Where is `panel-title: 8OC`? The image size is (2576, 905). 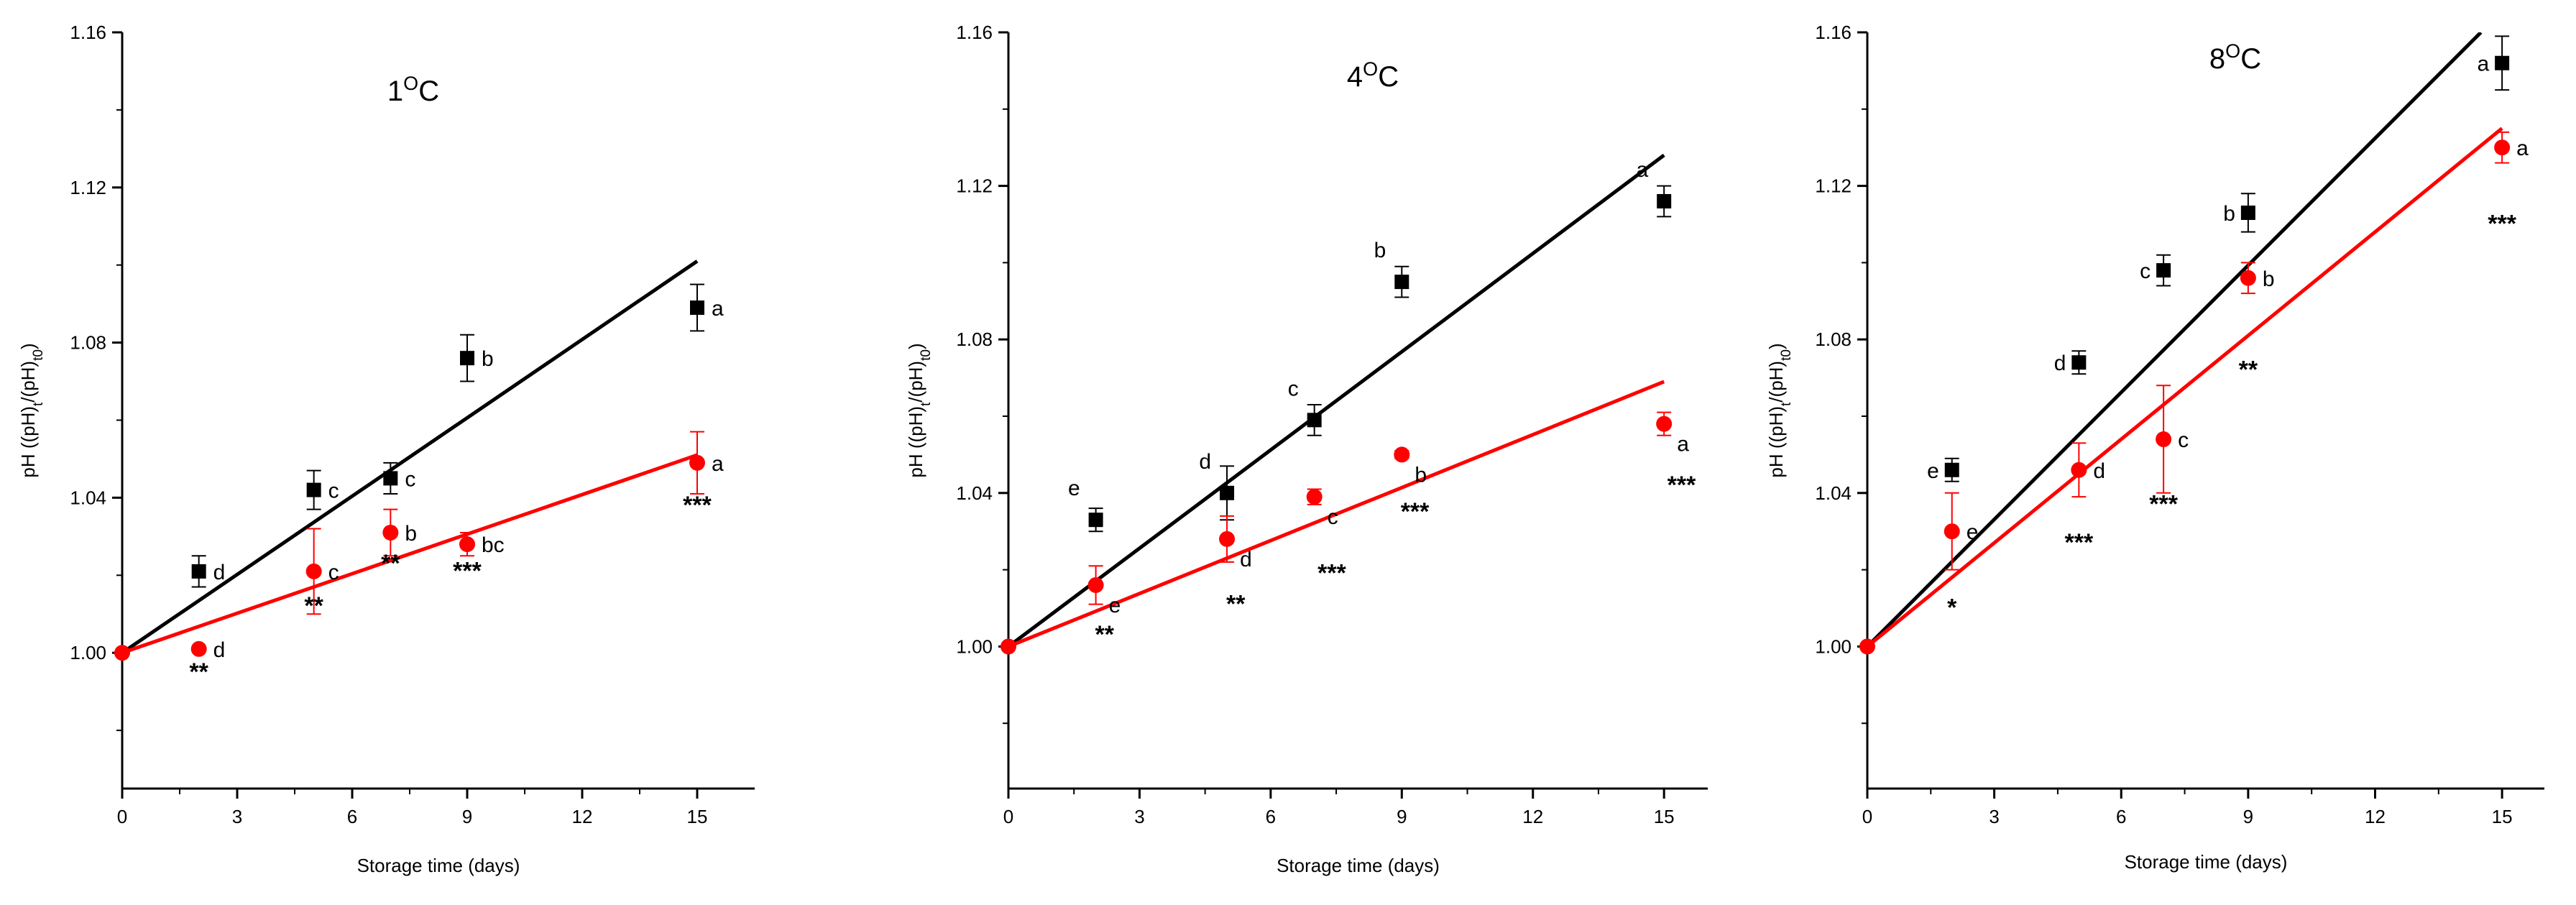 panel-title: 8OC is located at coordinates (2235, 57).